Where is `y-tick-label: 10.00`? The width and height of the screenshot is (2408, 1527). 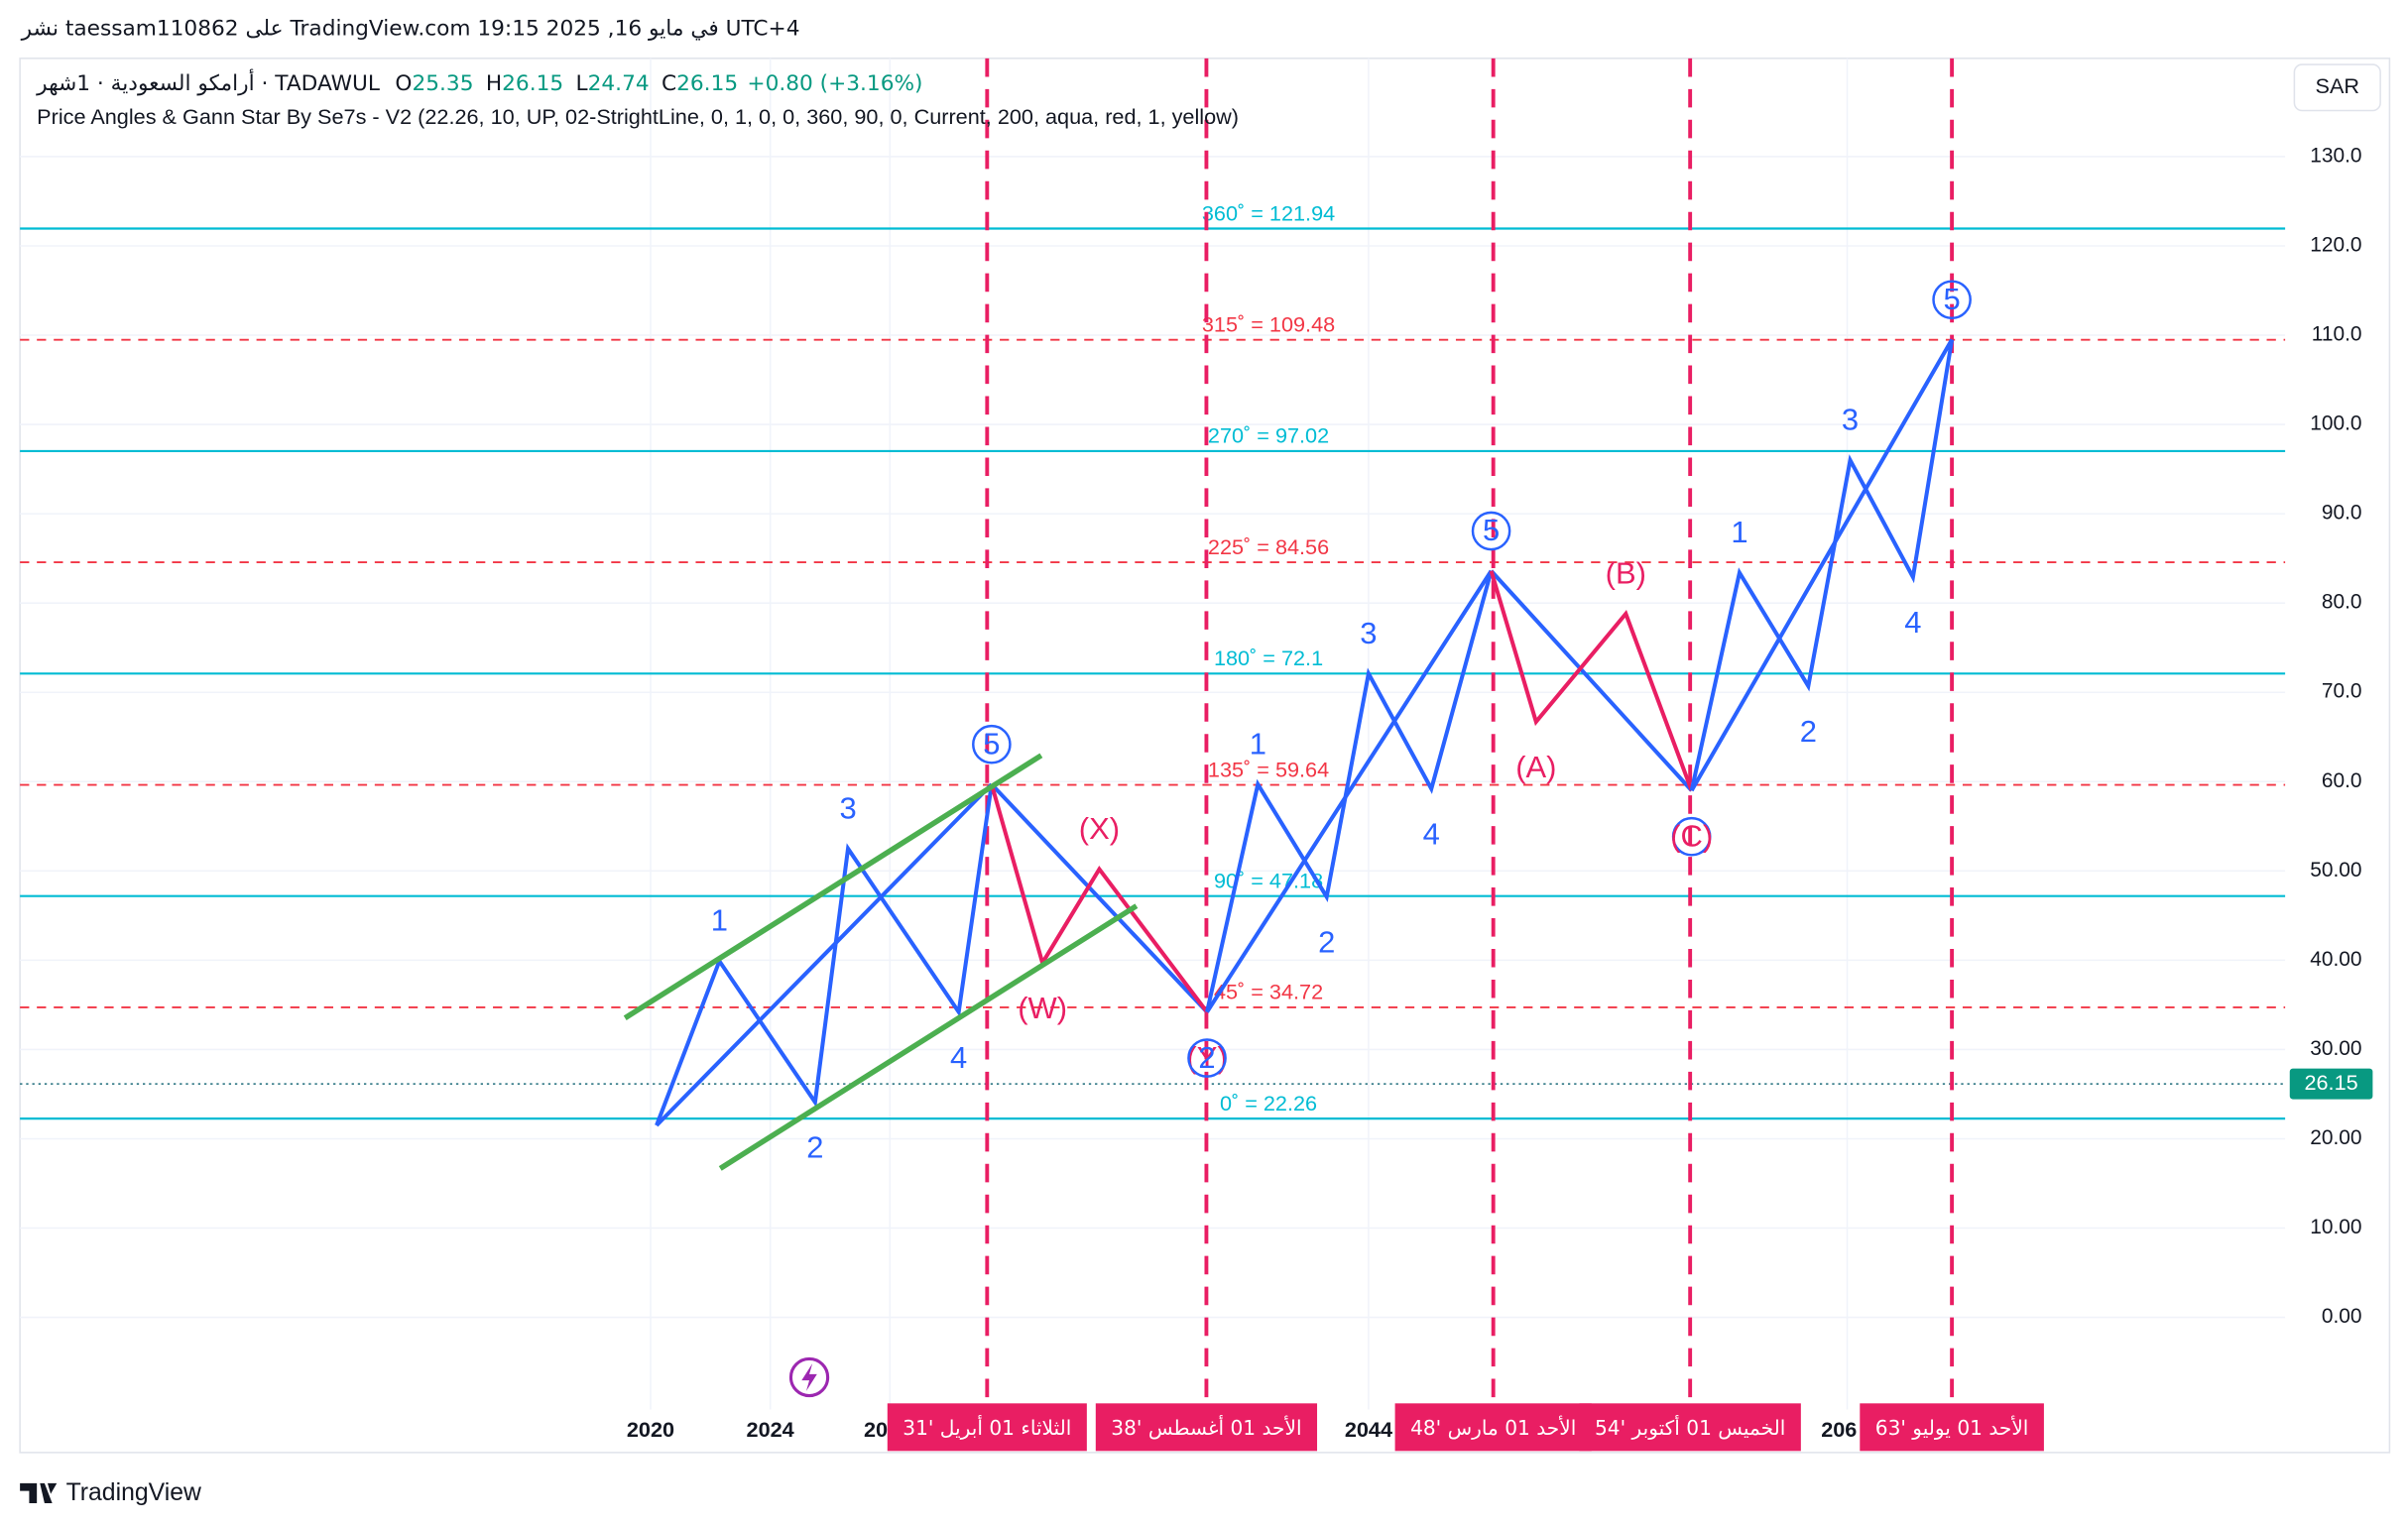
y-tick-label: 10.00 is located at coordinates (2335, 1227).